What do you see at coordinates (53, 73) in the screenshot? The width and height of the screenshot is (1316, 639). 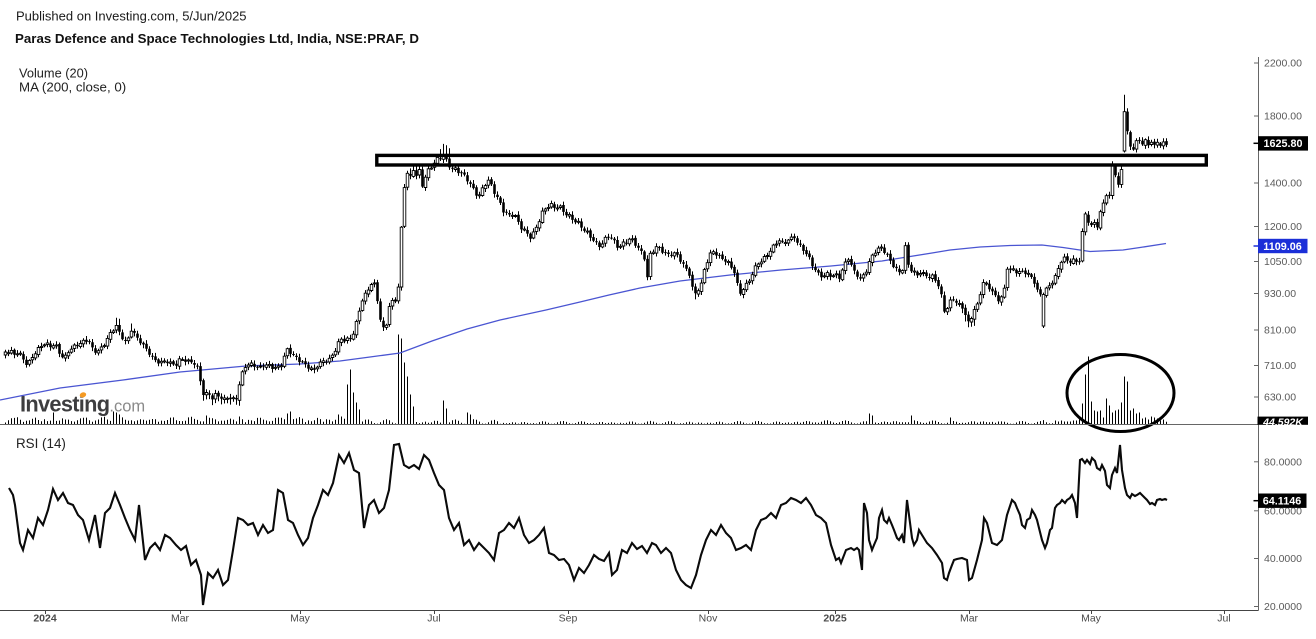 I see `svg-text: Volume (20)` at bounding box center [53, 73].